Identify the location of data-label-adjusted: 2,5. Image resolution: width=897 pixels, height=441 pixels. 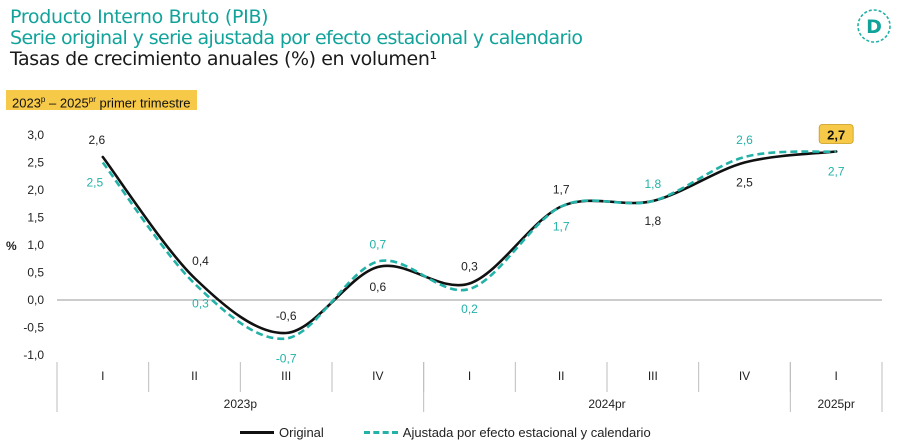
(94, 183).